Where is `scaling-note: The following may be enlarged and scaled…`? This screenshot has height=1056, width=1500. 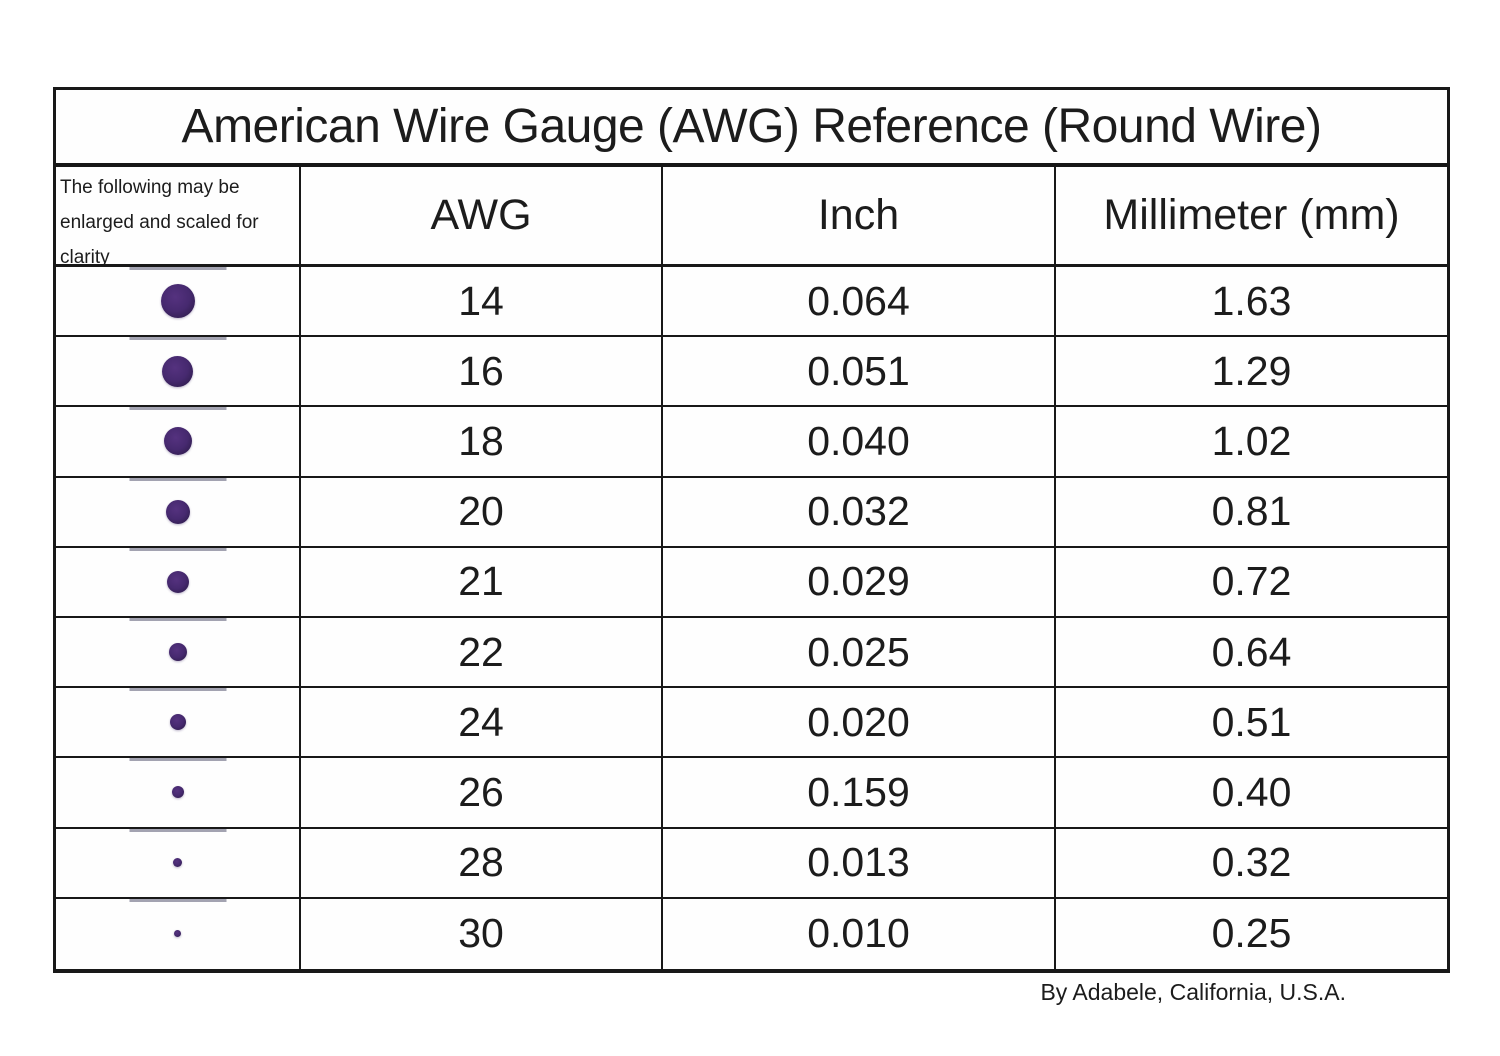 scaling-note: The following may be enlarged and scaled… is located at coordinates (178, 217).